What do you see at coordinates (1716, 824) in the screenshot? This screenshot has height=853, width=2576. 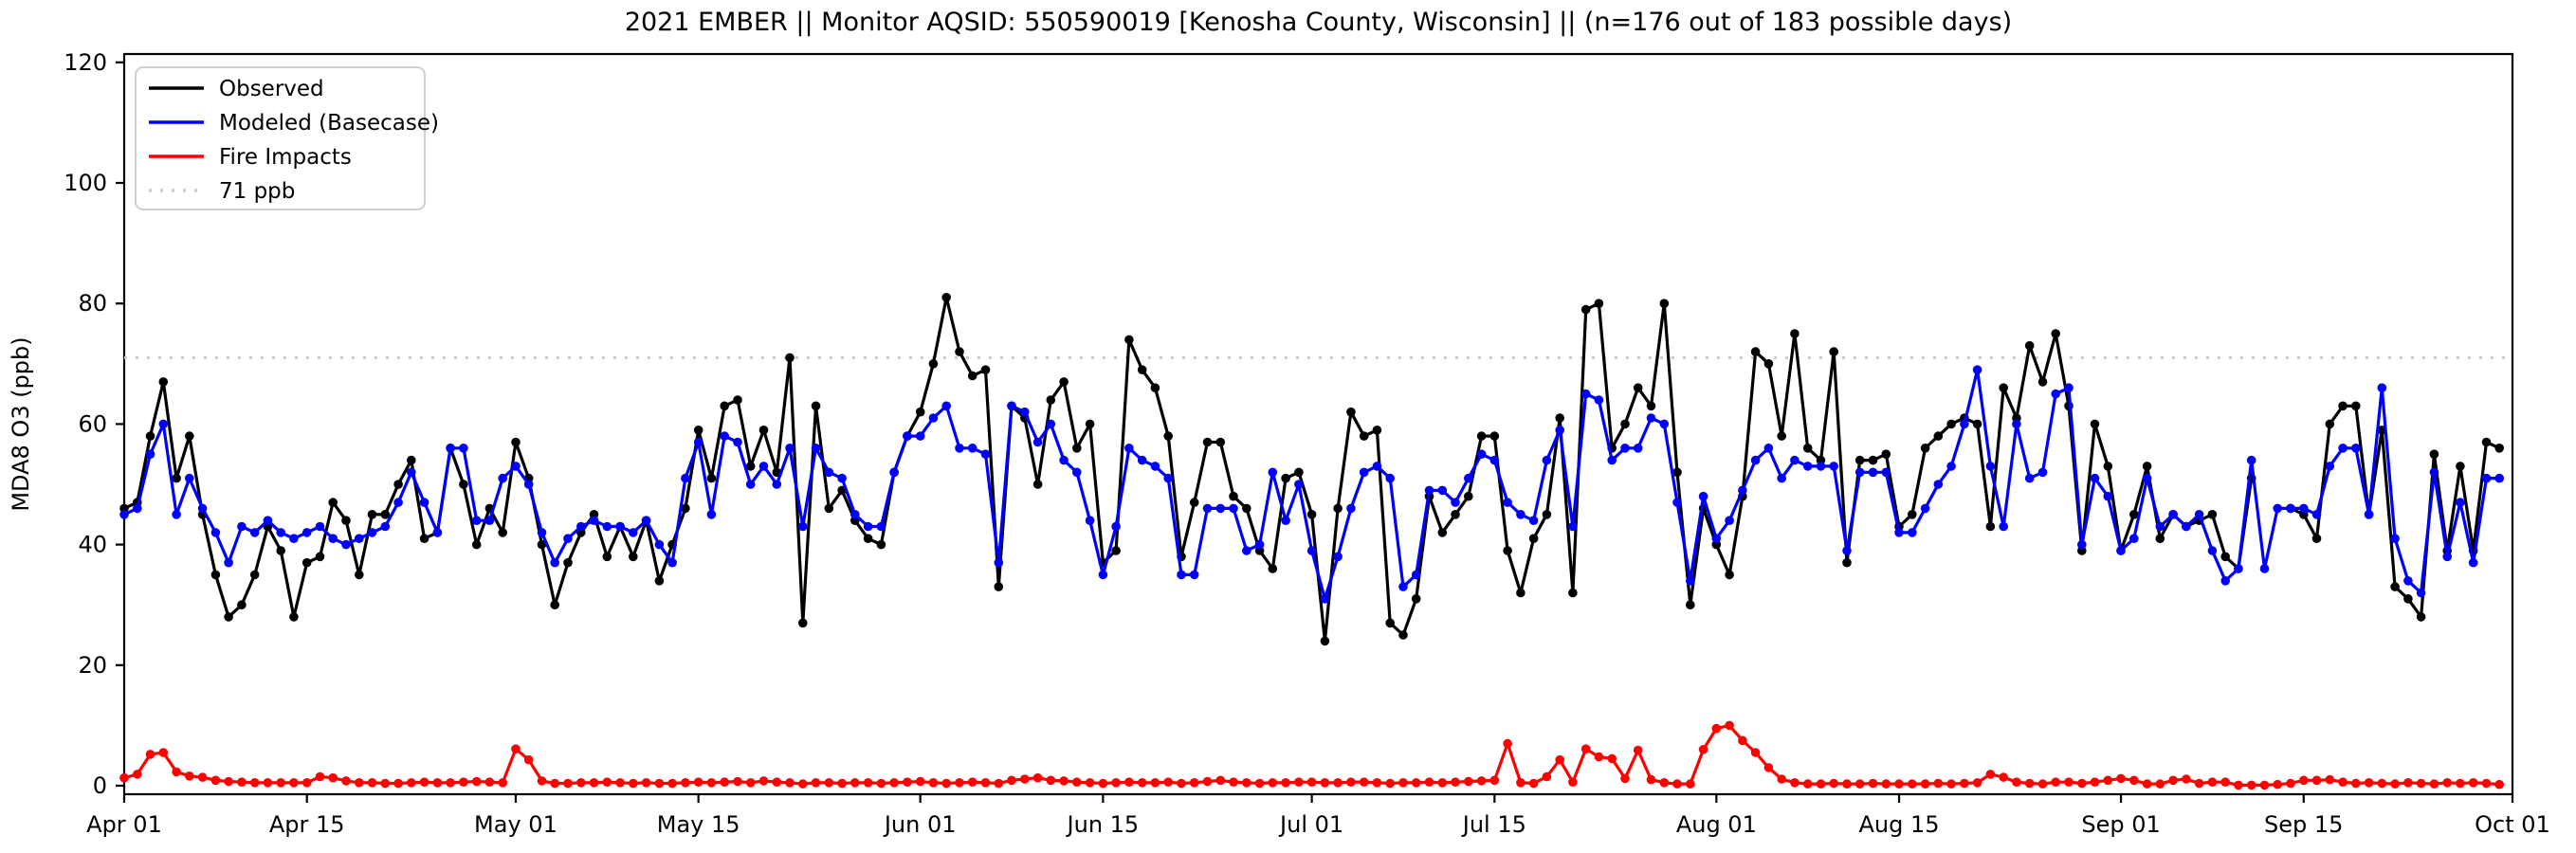 I see `x-tick-label: Aug 01` at bounding box center [1716, 824].